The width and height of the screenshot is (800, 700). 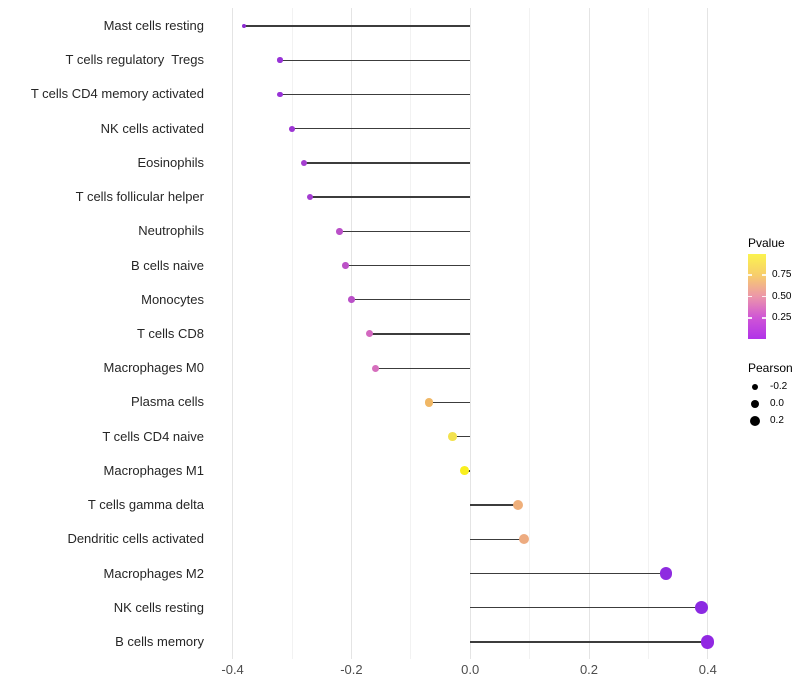 What do you see at coordinates (777, 420) in the screenshot?
I see `pearson-key-label: 0.2` at bounding box center [777, 420].